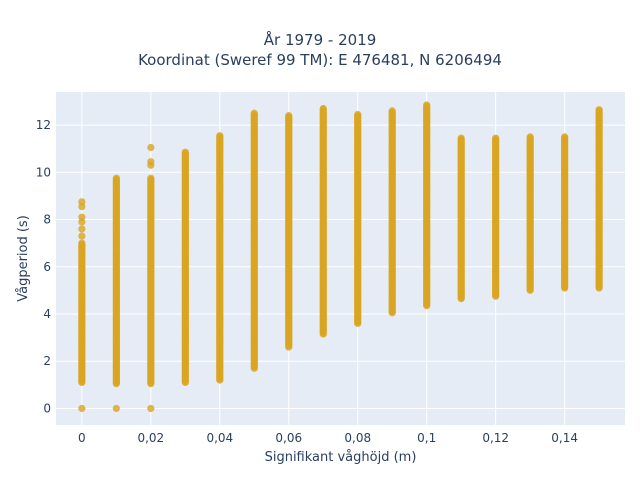 This screenshot has height=480, width=640. I want to click on y-tick-label-2: 4, so click(47, 314).